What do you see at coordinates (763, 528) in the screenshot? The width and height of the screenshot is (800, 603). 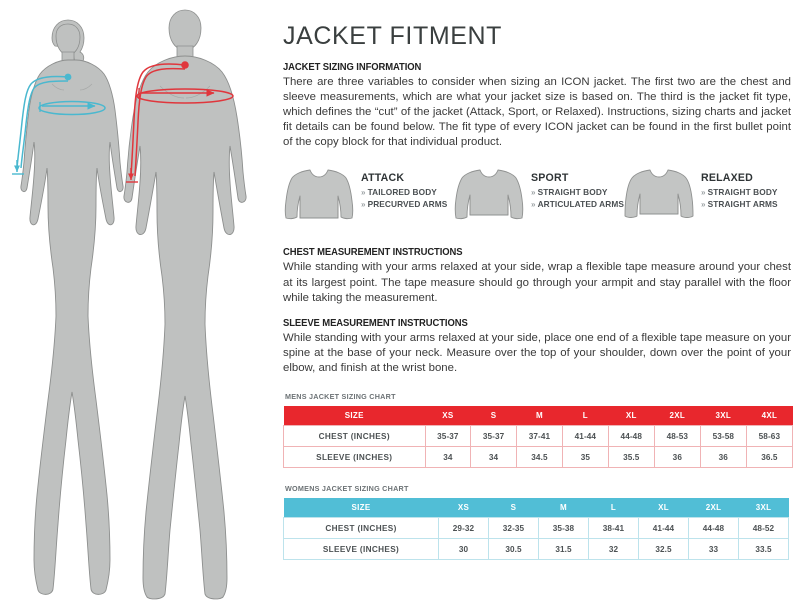 I see `table-cell: 48-52` at bounding box center [763, 528].